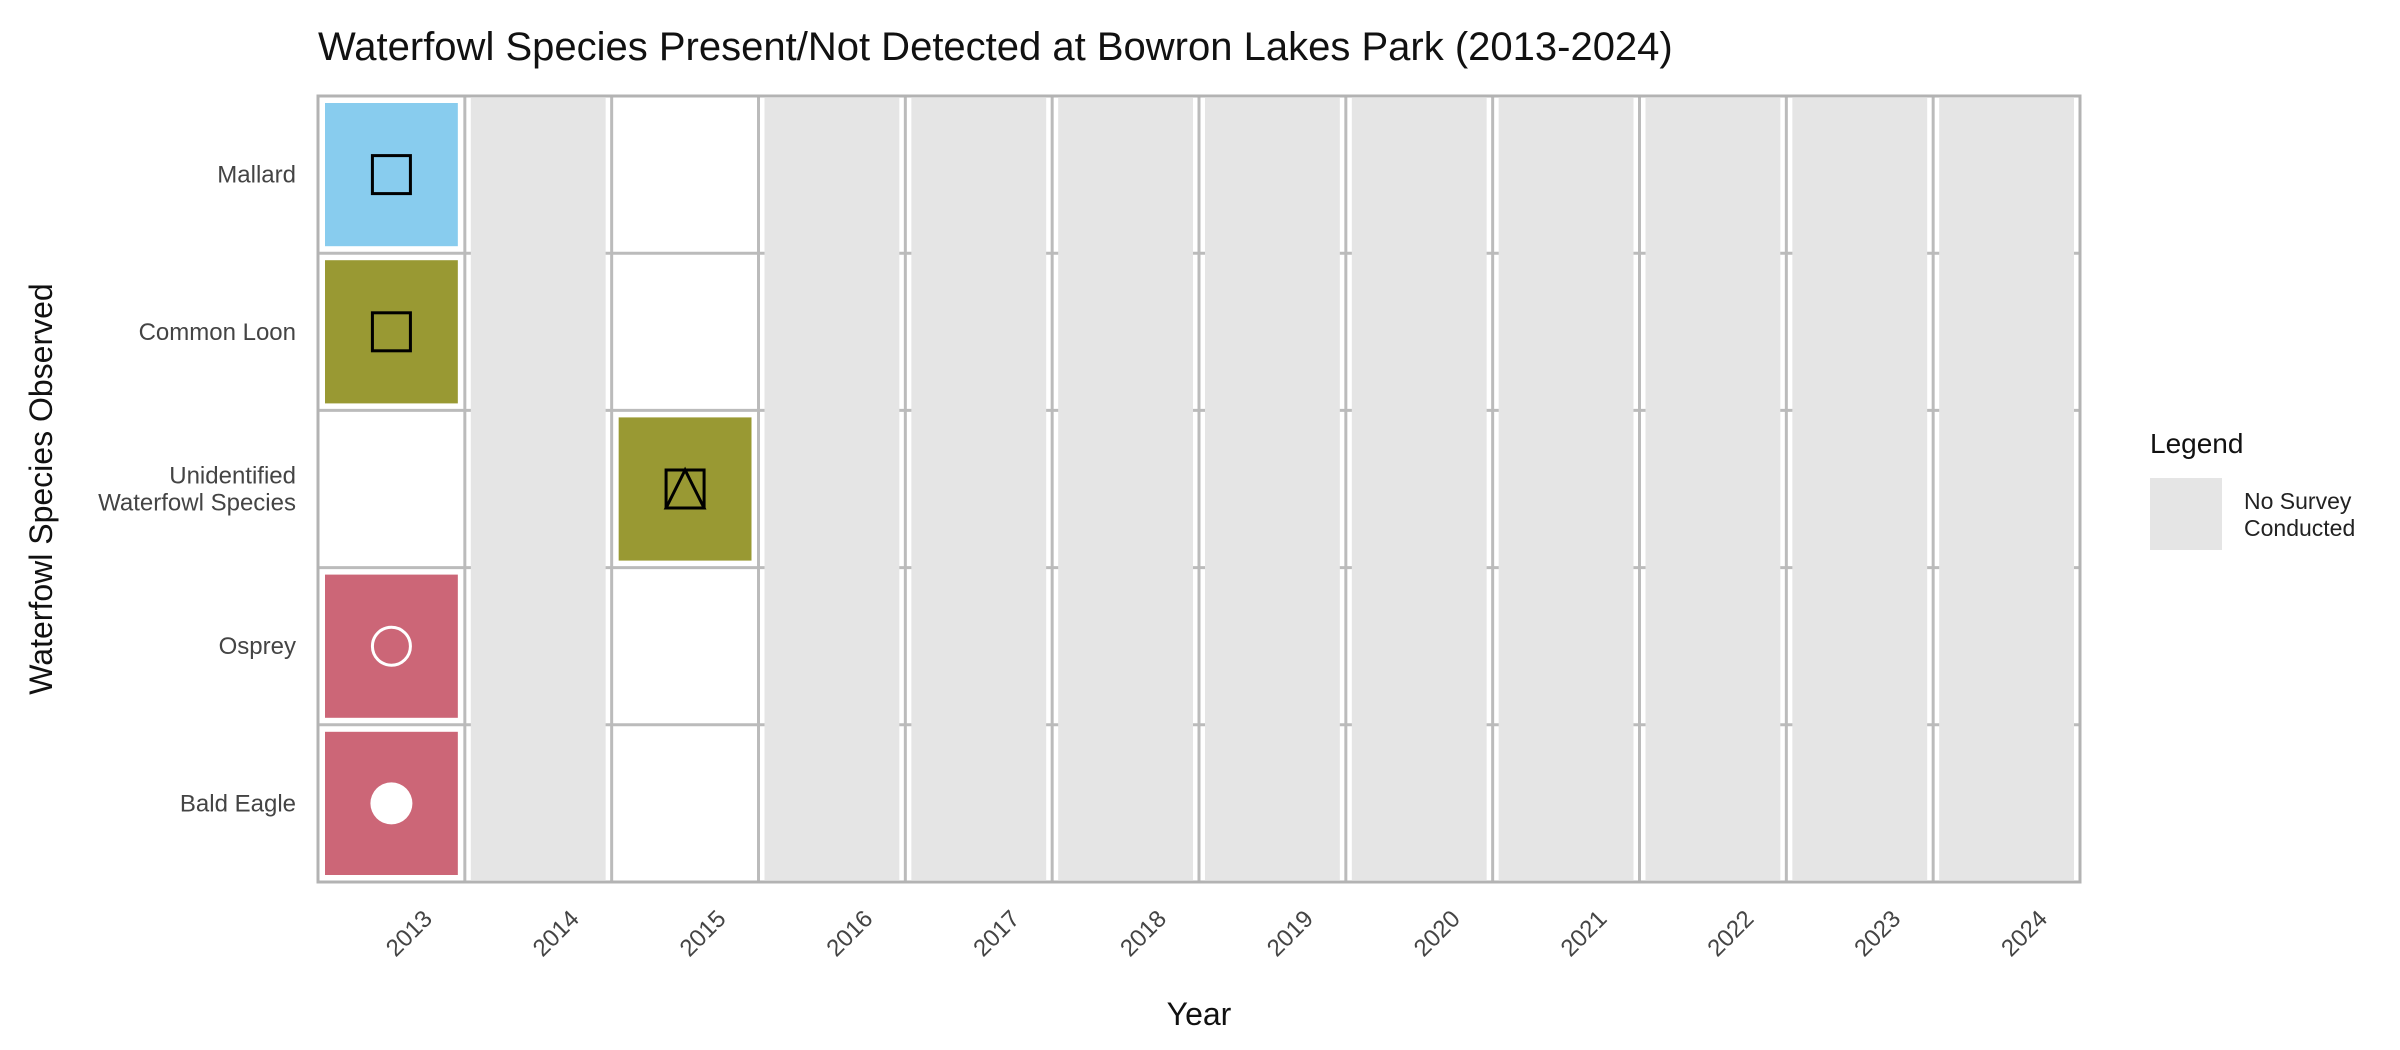 This screenshot has height=1050, width=2400. What do you see at coordinates (2196, 443) in the screenshot?
I see `legend-title: Legend` at bounding box center [2196, 443].